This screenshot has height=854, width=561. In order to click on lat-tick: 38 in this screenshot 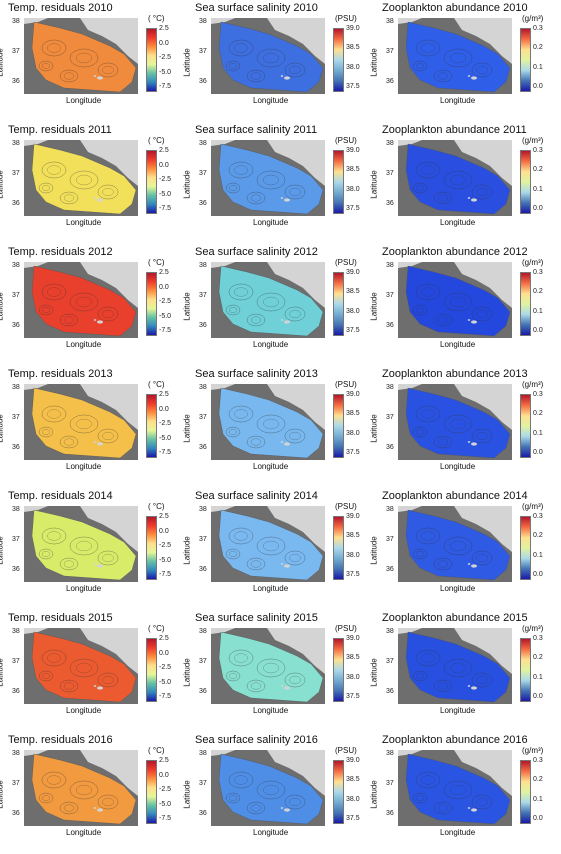, I will do `click(16, 265)`.